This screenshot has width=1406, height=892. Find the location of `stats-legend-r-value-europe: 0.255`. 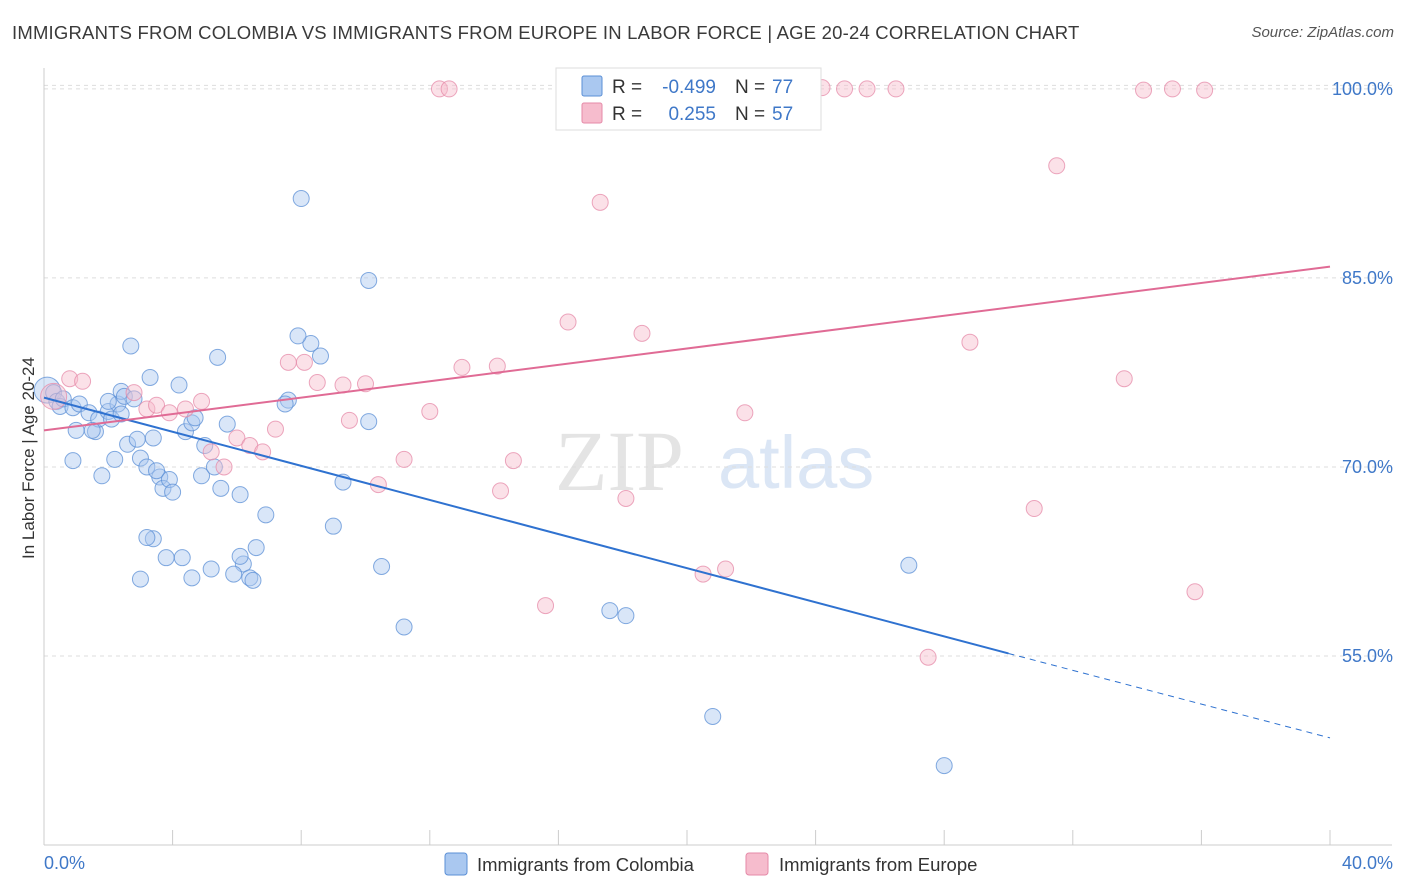

stats-legend-r-value-europe: 0.255 is located at coordinates (692, 114).